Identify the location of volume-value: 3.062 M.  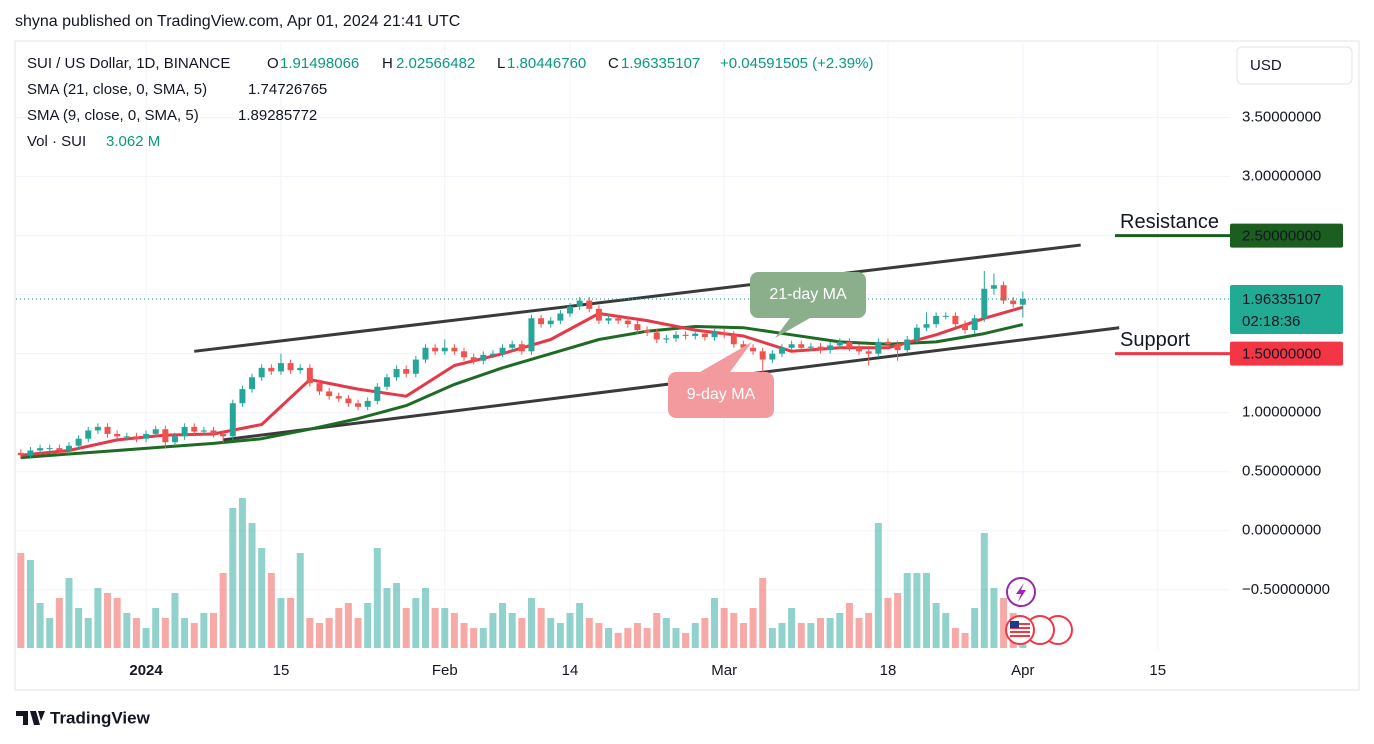
(133, 141).